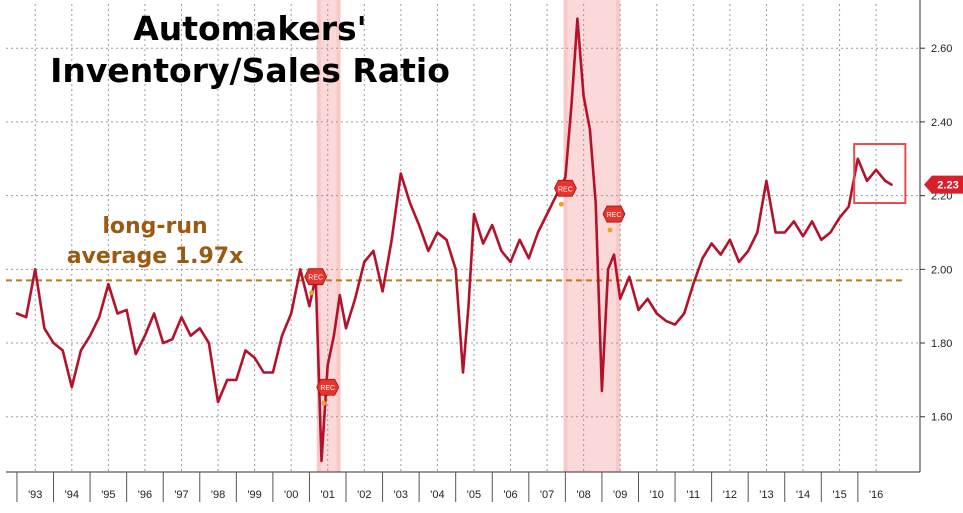 The width and height of the screenshot is (963, 513). Describe the element at coordinates (72, 495) in the screenshot. I see `x-tick-label-1: '94` at that location.